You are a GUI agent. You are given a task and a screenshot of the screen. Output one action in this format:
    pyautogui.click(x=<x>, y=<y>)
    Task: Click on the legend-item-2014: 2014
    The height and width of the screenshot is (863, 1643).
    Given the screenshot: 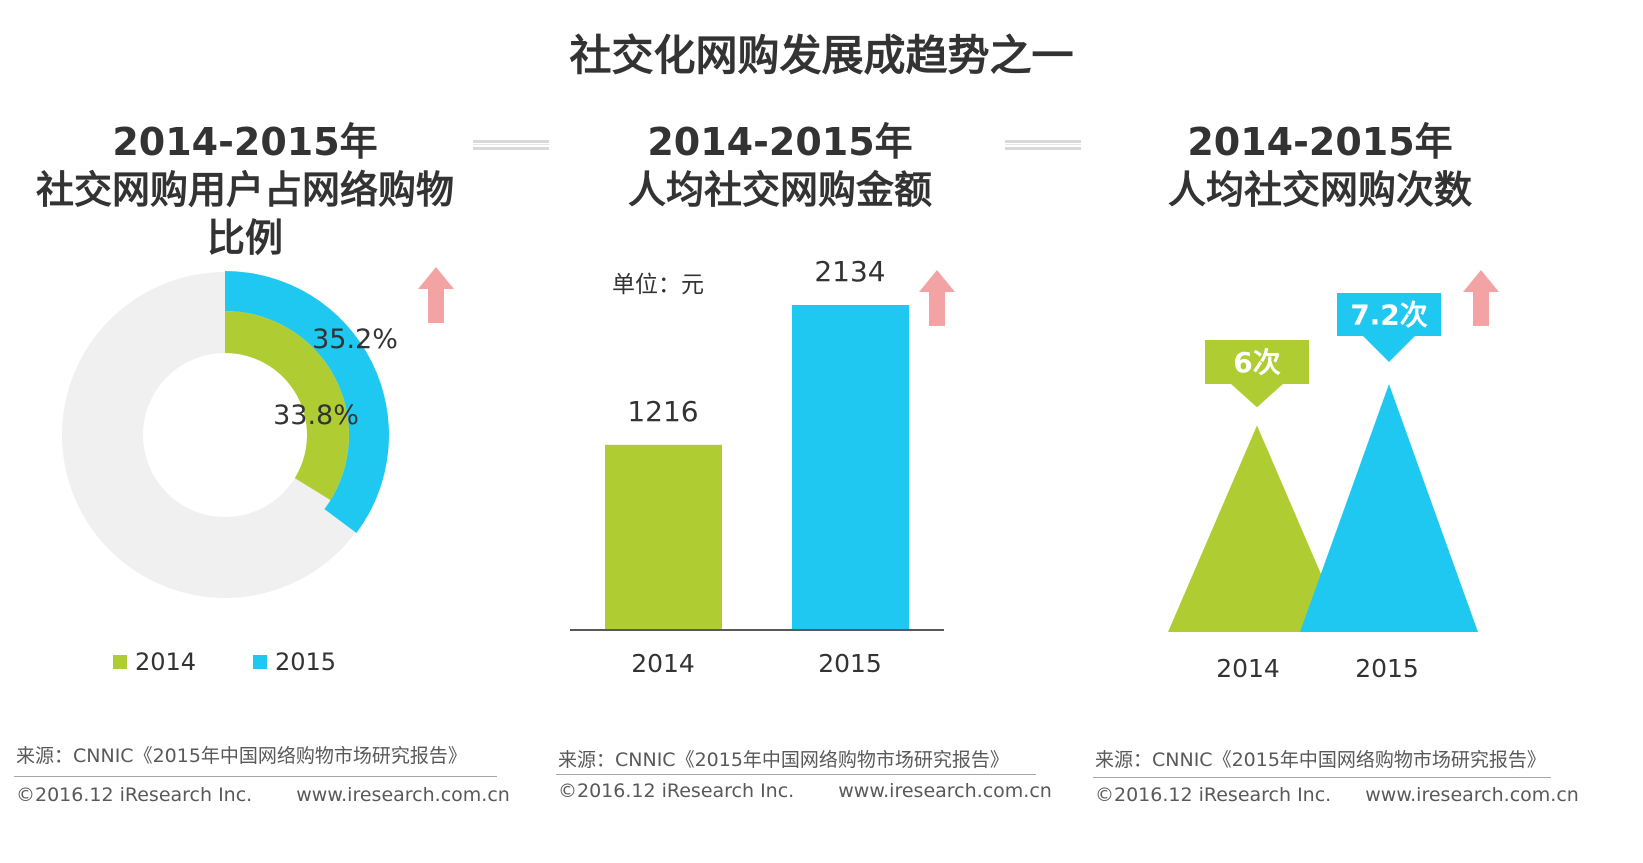 What is the action you would take?
    pyautogui.click(x=154, y=662)
    